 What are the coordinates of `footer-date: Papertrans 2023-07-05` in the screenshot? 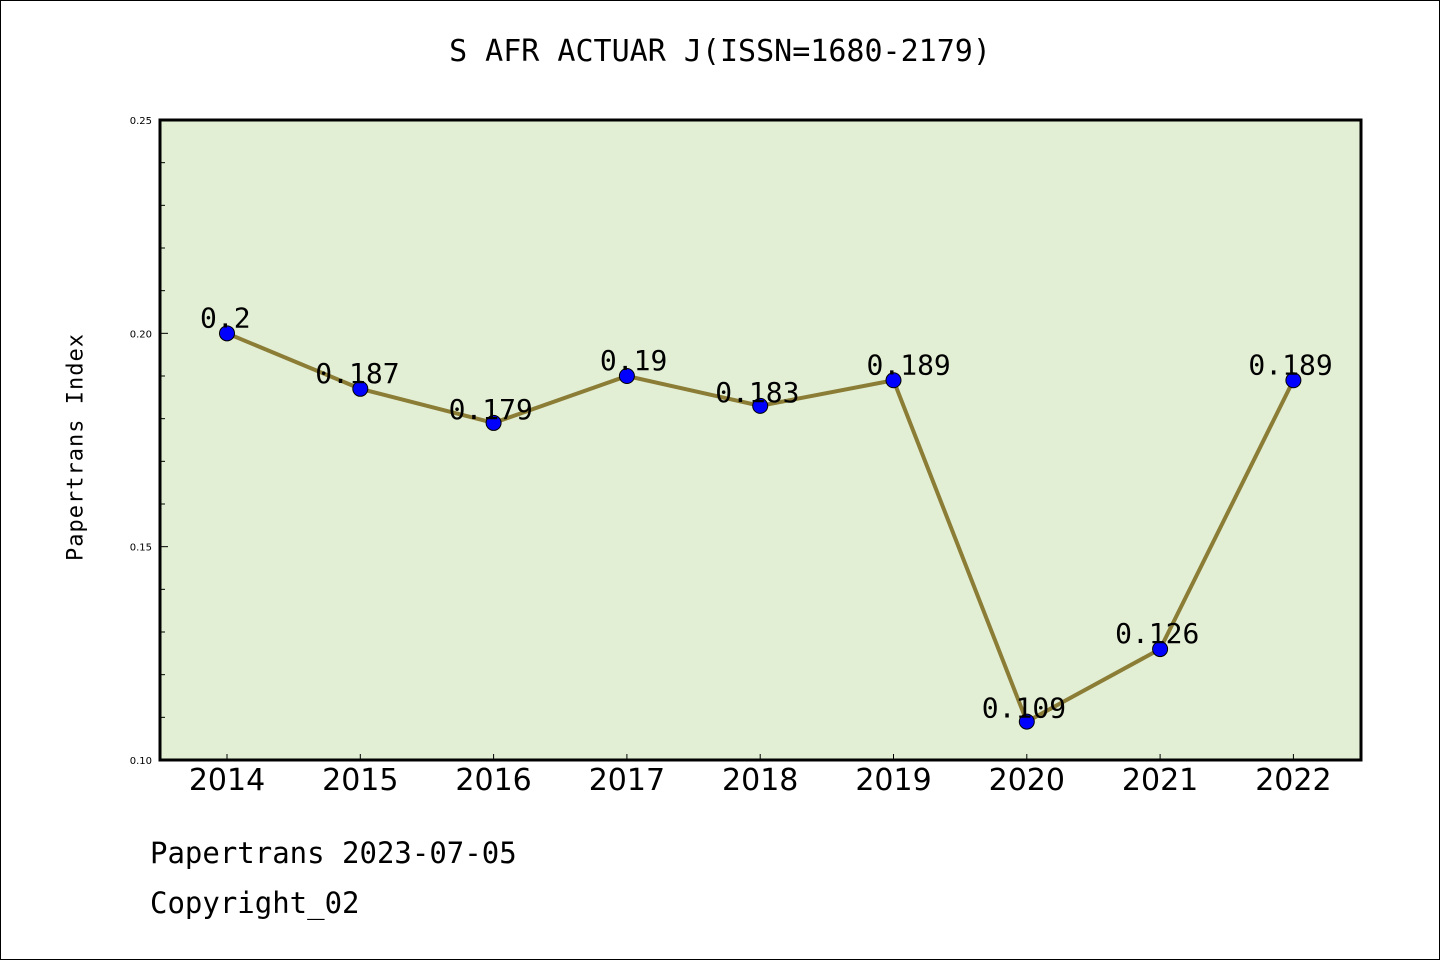 It's located at (333, 853).